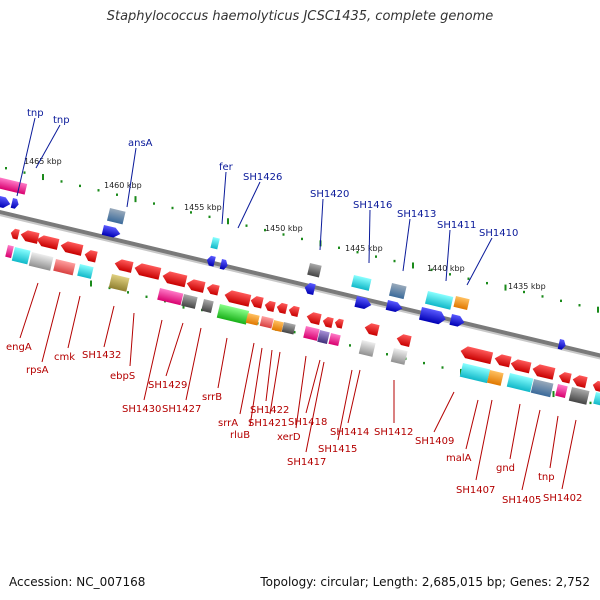 The image size is (600, 600). Describe the element at coordinates (527, 286) in the screenshot. I see `kbp-label: 1435 kbp` at that location.